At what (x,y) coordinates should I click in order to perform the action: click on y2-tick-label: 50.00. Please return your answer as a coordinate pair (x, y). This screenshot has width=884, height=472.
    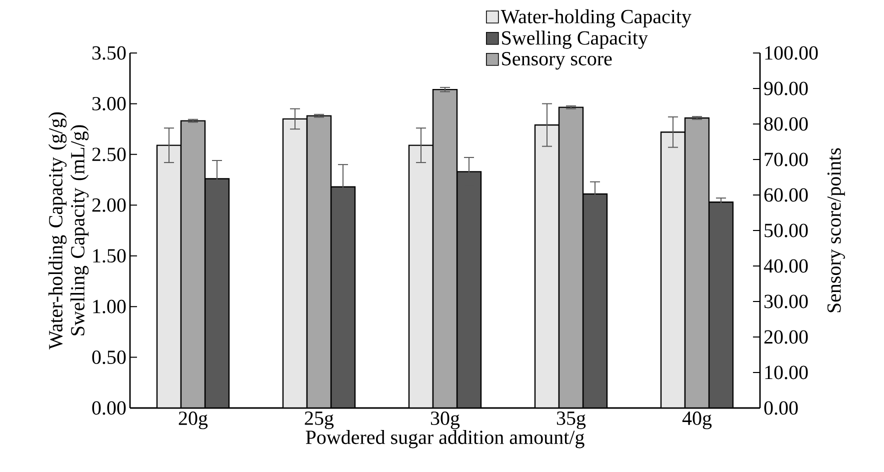
    Looking at the image, I should click on (786, 231).